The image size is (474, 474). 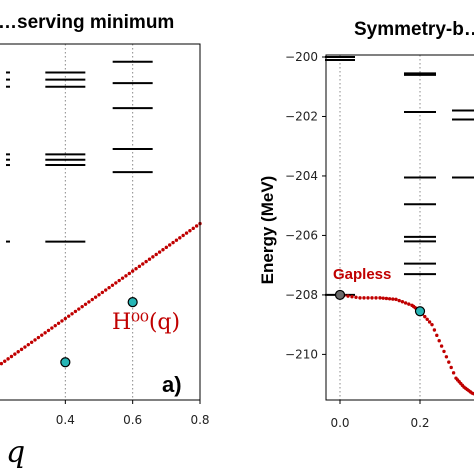 What do you see at coordinates (301, 235) in the screenshot?
I see `right-y-tick-label: −206` at bounding box center [301, 235].